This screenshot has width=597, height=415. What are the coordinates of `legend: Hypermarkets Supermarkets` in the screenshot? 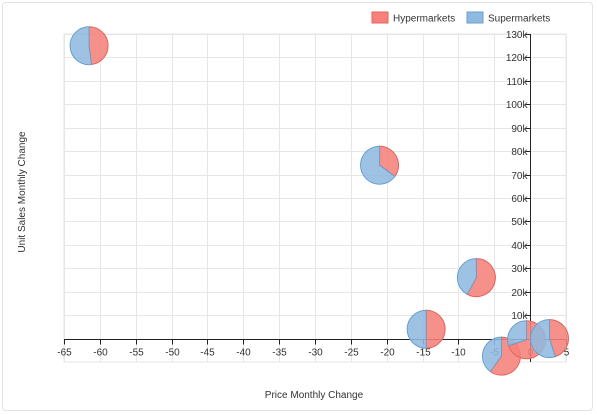 It's located at (461, 18).